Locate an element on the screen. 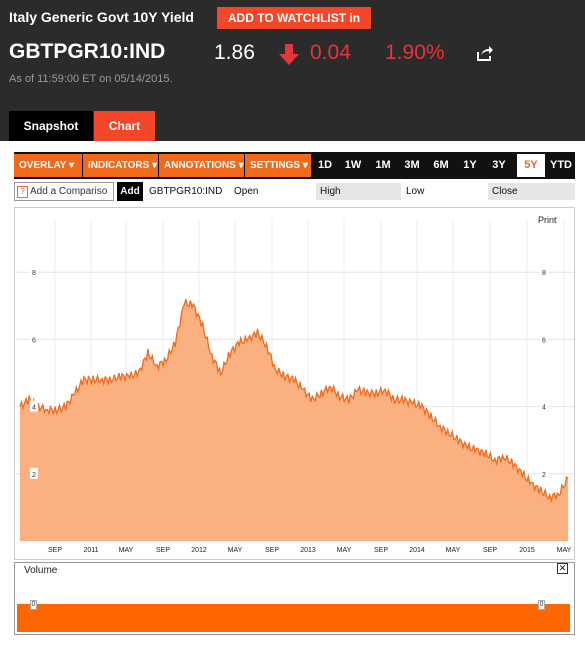 This screenshot has width=585, height=652. range-3y: 3Y is located at coordinates (499, 165).